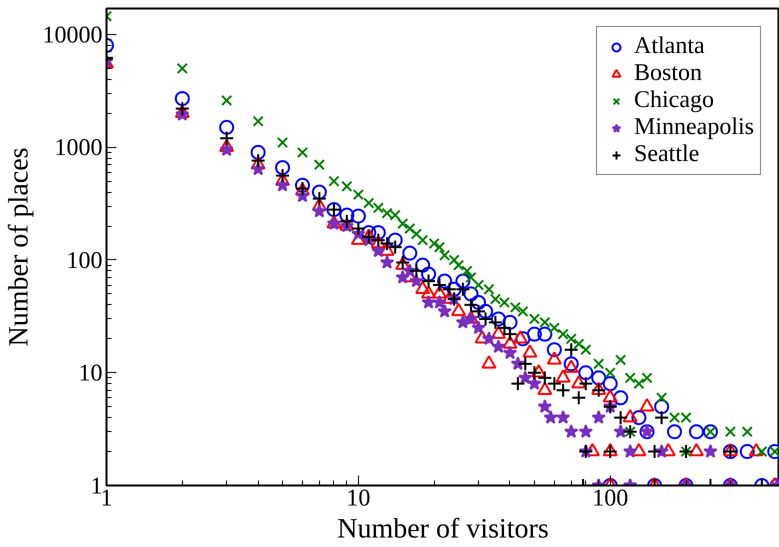 The height and width of the screenshot is (547, 779). I want to click on y-tick-label: 10000, so click(72, 35).